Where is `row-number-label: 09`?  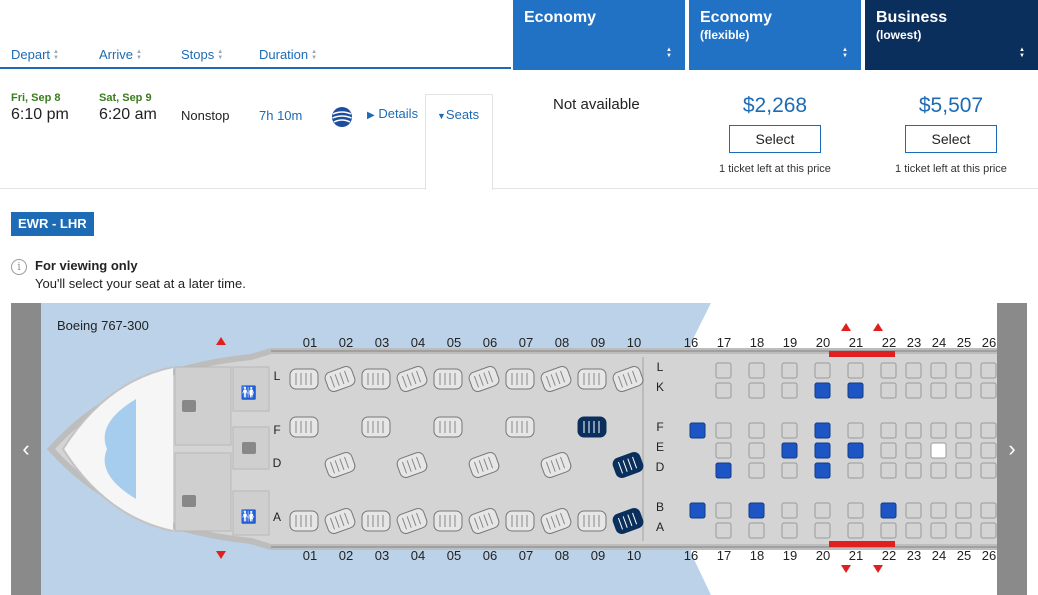 row-number-label: 09 is located at coordinates (598, 555).